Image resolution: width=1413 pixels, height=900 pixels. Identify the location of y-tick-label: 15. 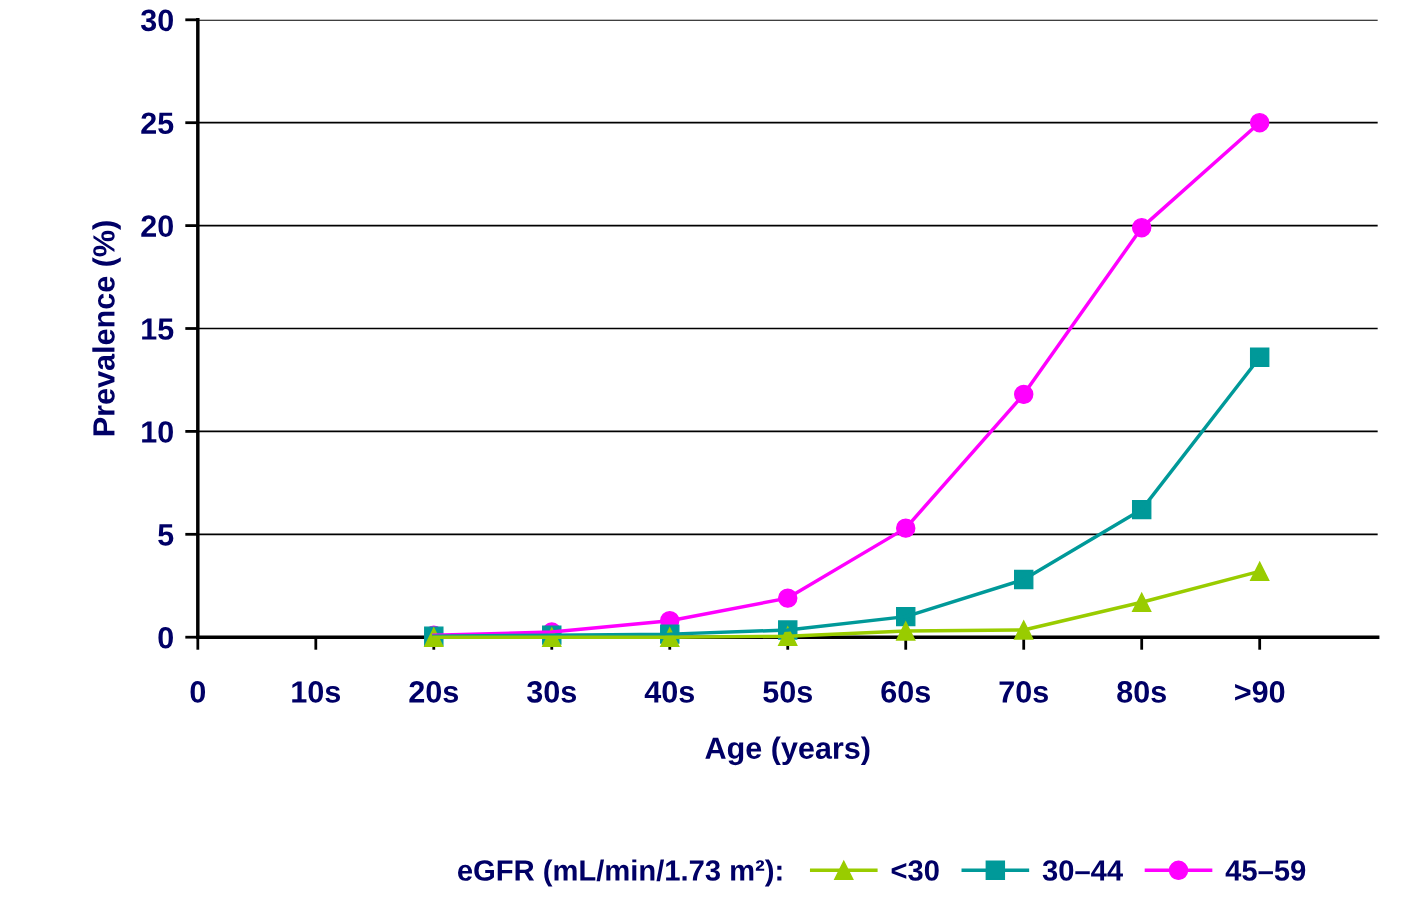
(158, 329).